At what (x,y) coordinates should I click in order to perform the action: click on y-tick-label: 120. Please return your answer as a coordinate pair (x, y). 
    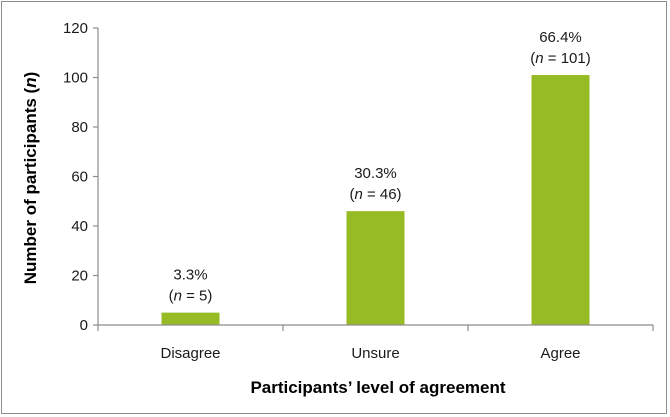
    Looking at the image, I should click on (75, 28).